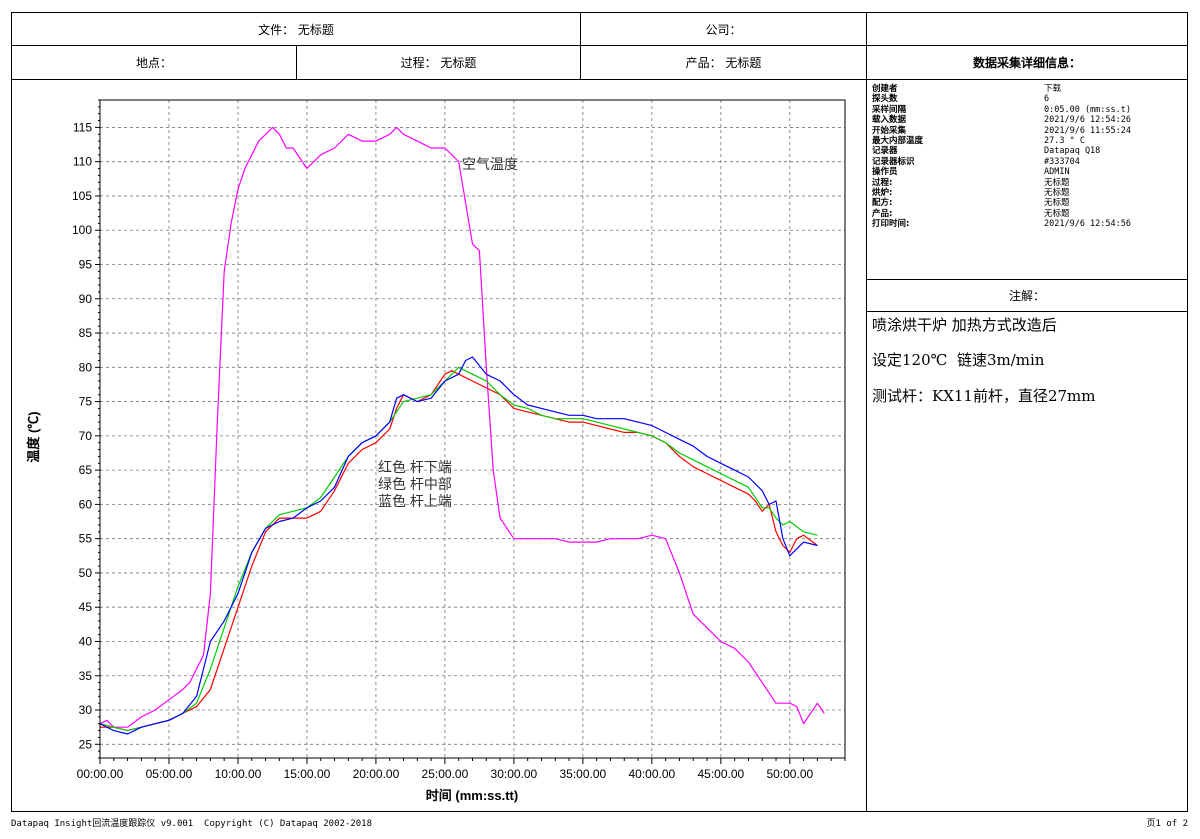  I want to click on y-tick-label: 115, so click(82, 127).